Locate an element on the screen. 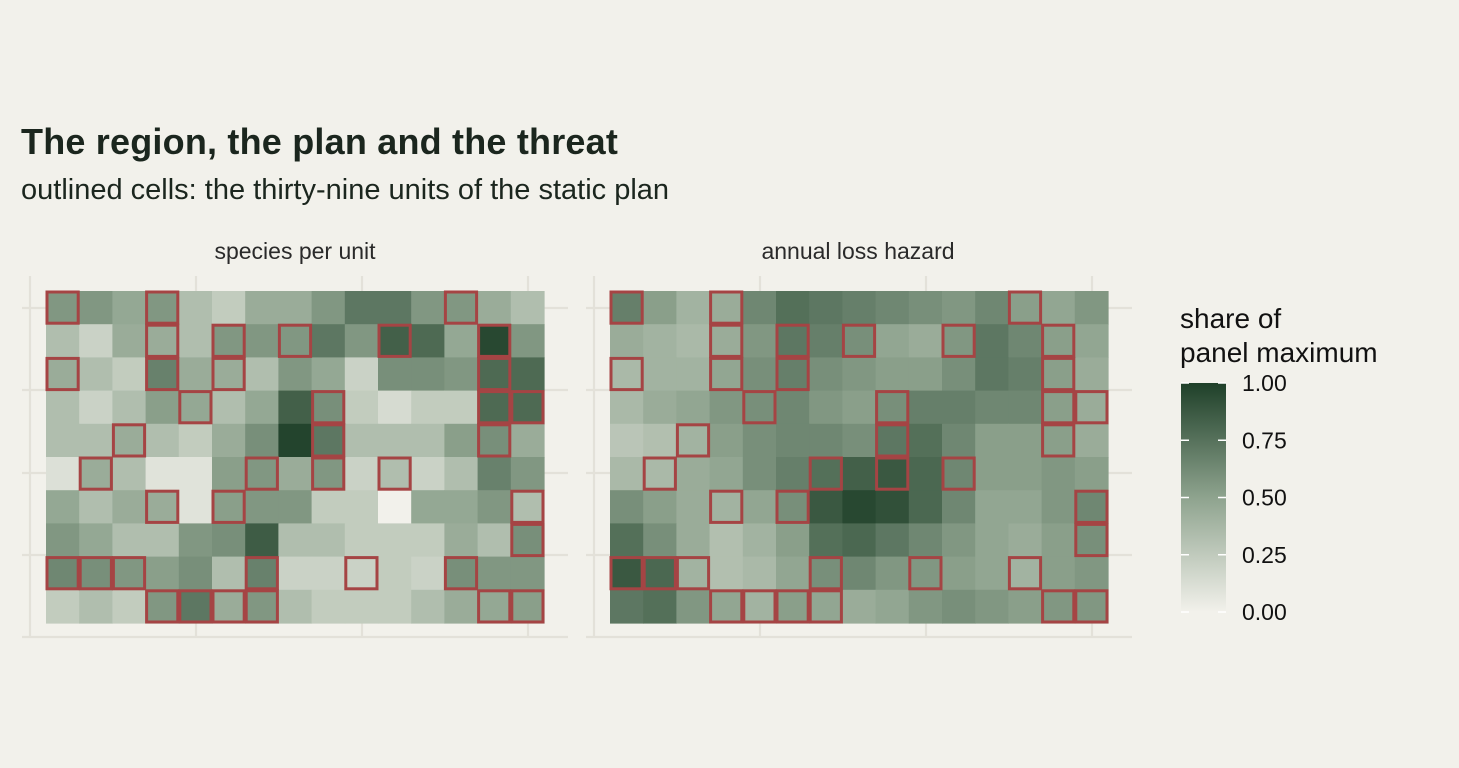 The image size is (1459, 768). legend-tick-label: 0.25 is located at coordinates (1264, 555).